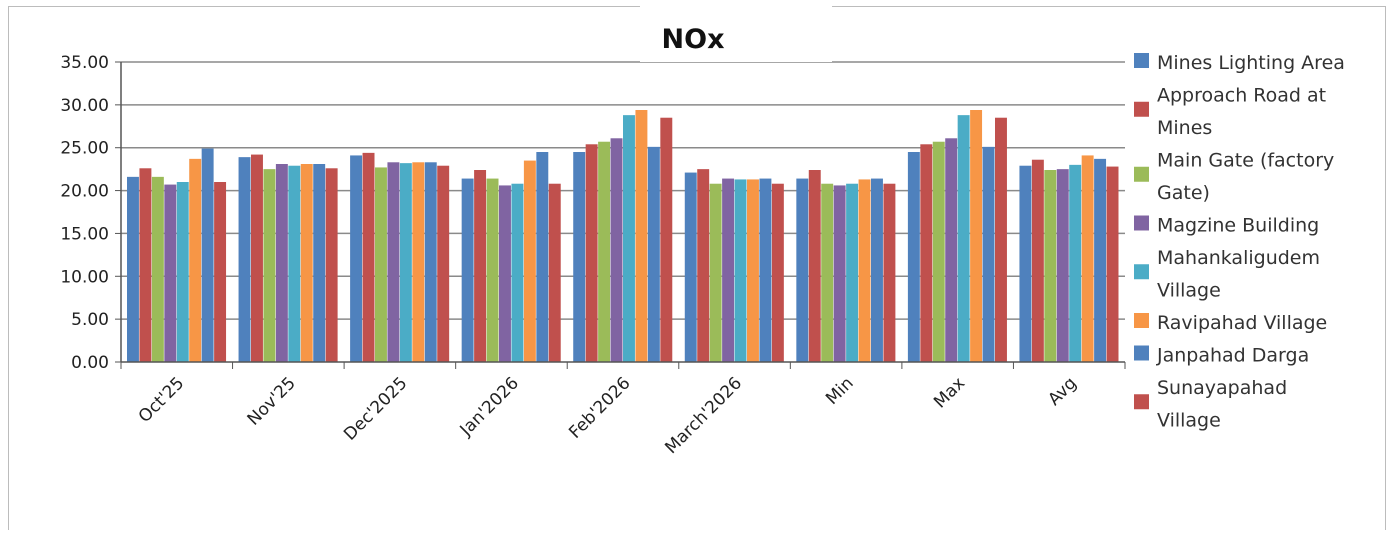 The height and width of the screenshot is (533, 1392). I want to click on y-tick-label: 10.00, so click(84, 277).